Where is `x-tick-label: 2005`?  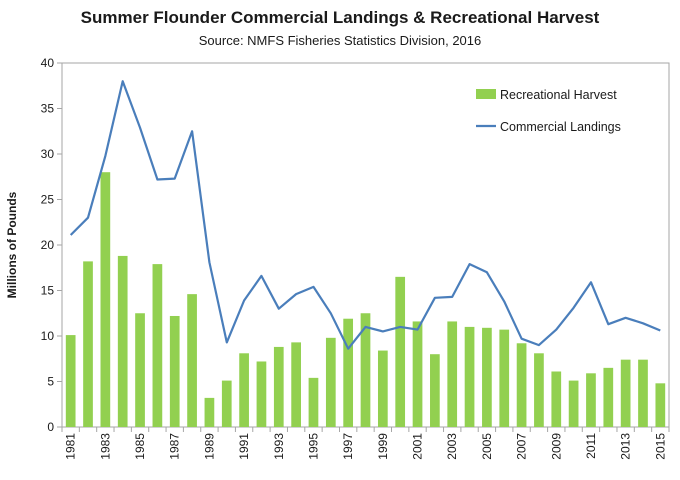 x-tick-label: 2005 is located at coordinates (487, 446).